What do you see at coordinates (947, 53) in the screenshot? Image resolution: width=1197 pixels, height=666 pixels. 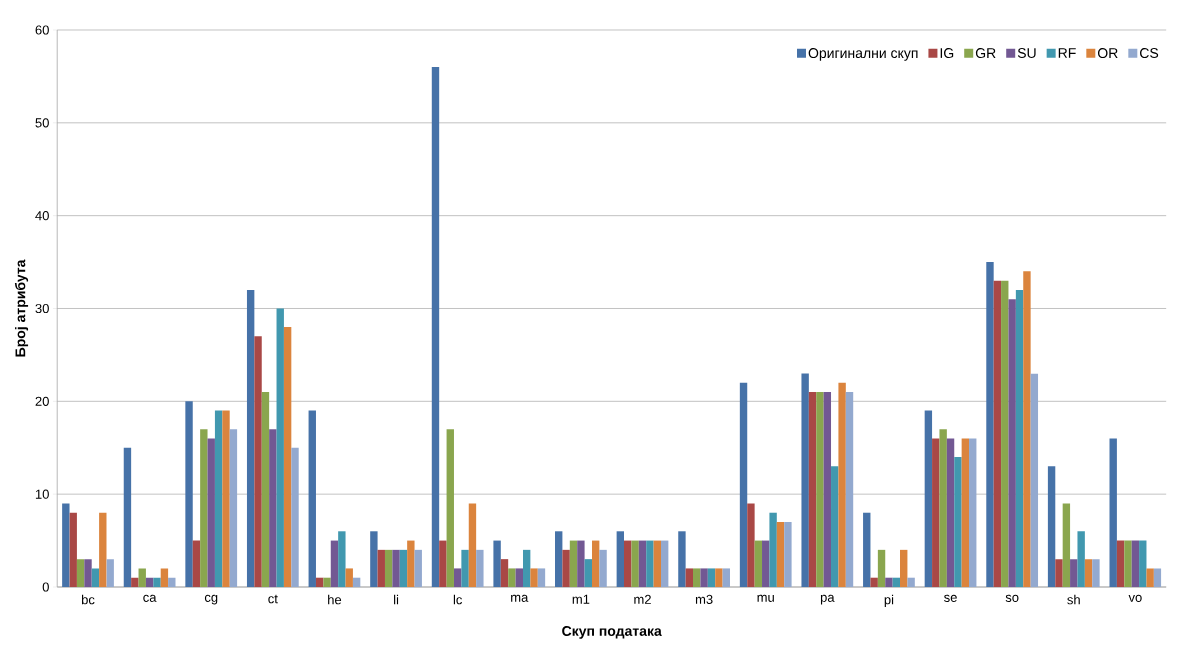 I see `legend-label: IG` at bounding box center [947, 53].